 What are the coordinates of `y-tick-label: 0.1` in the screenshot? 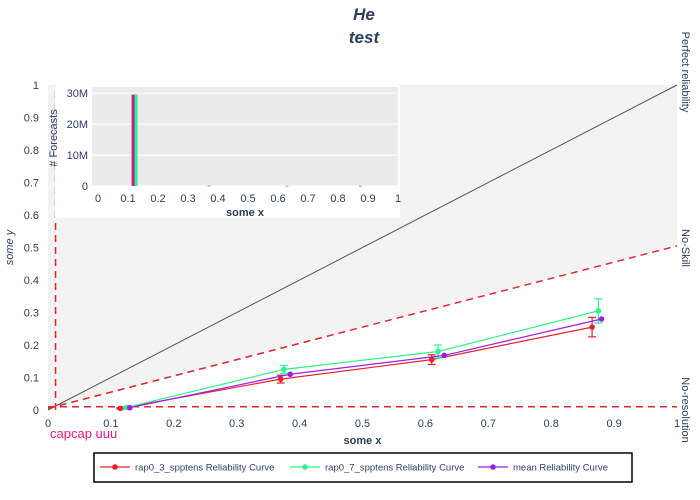 It's located at (31, 379).